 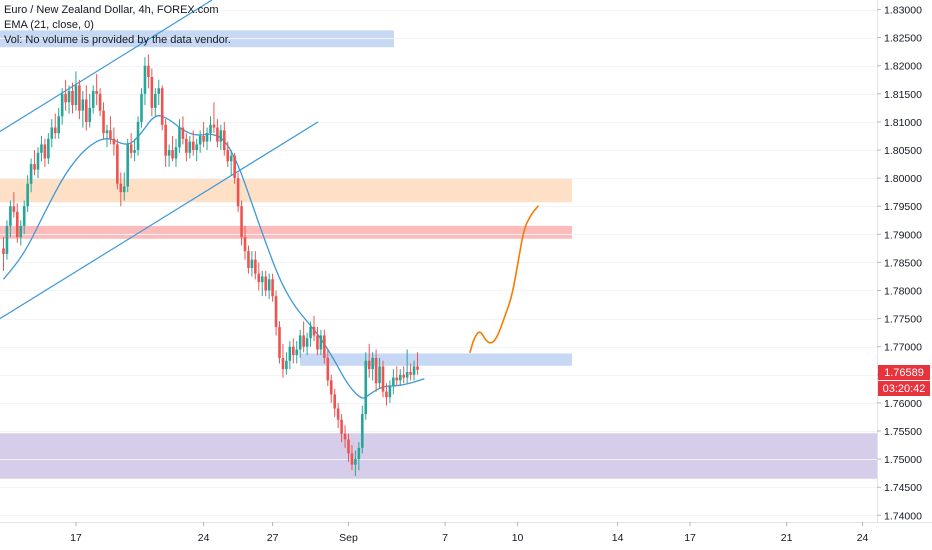 What do you see at coordinates (111, 10) in the screenshot?
I see `symbol-title: Euro / New Zealand Dollar, 4h, FOREX.com` at bounding box center [111, 10].